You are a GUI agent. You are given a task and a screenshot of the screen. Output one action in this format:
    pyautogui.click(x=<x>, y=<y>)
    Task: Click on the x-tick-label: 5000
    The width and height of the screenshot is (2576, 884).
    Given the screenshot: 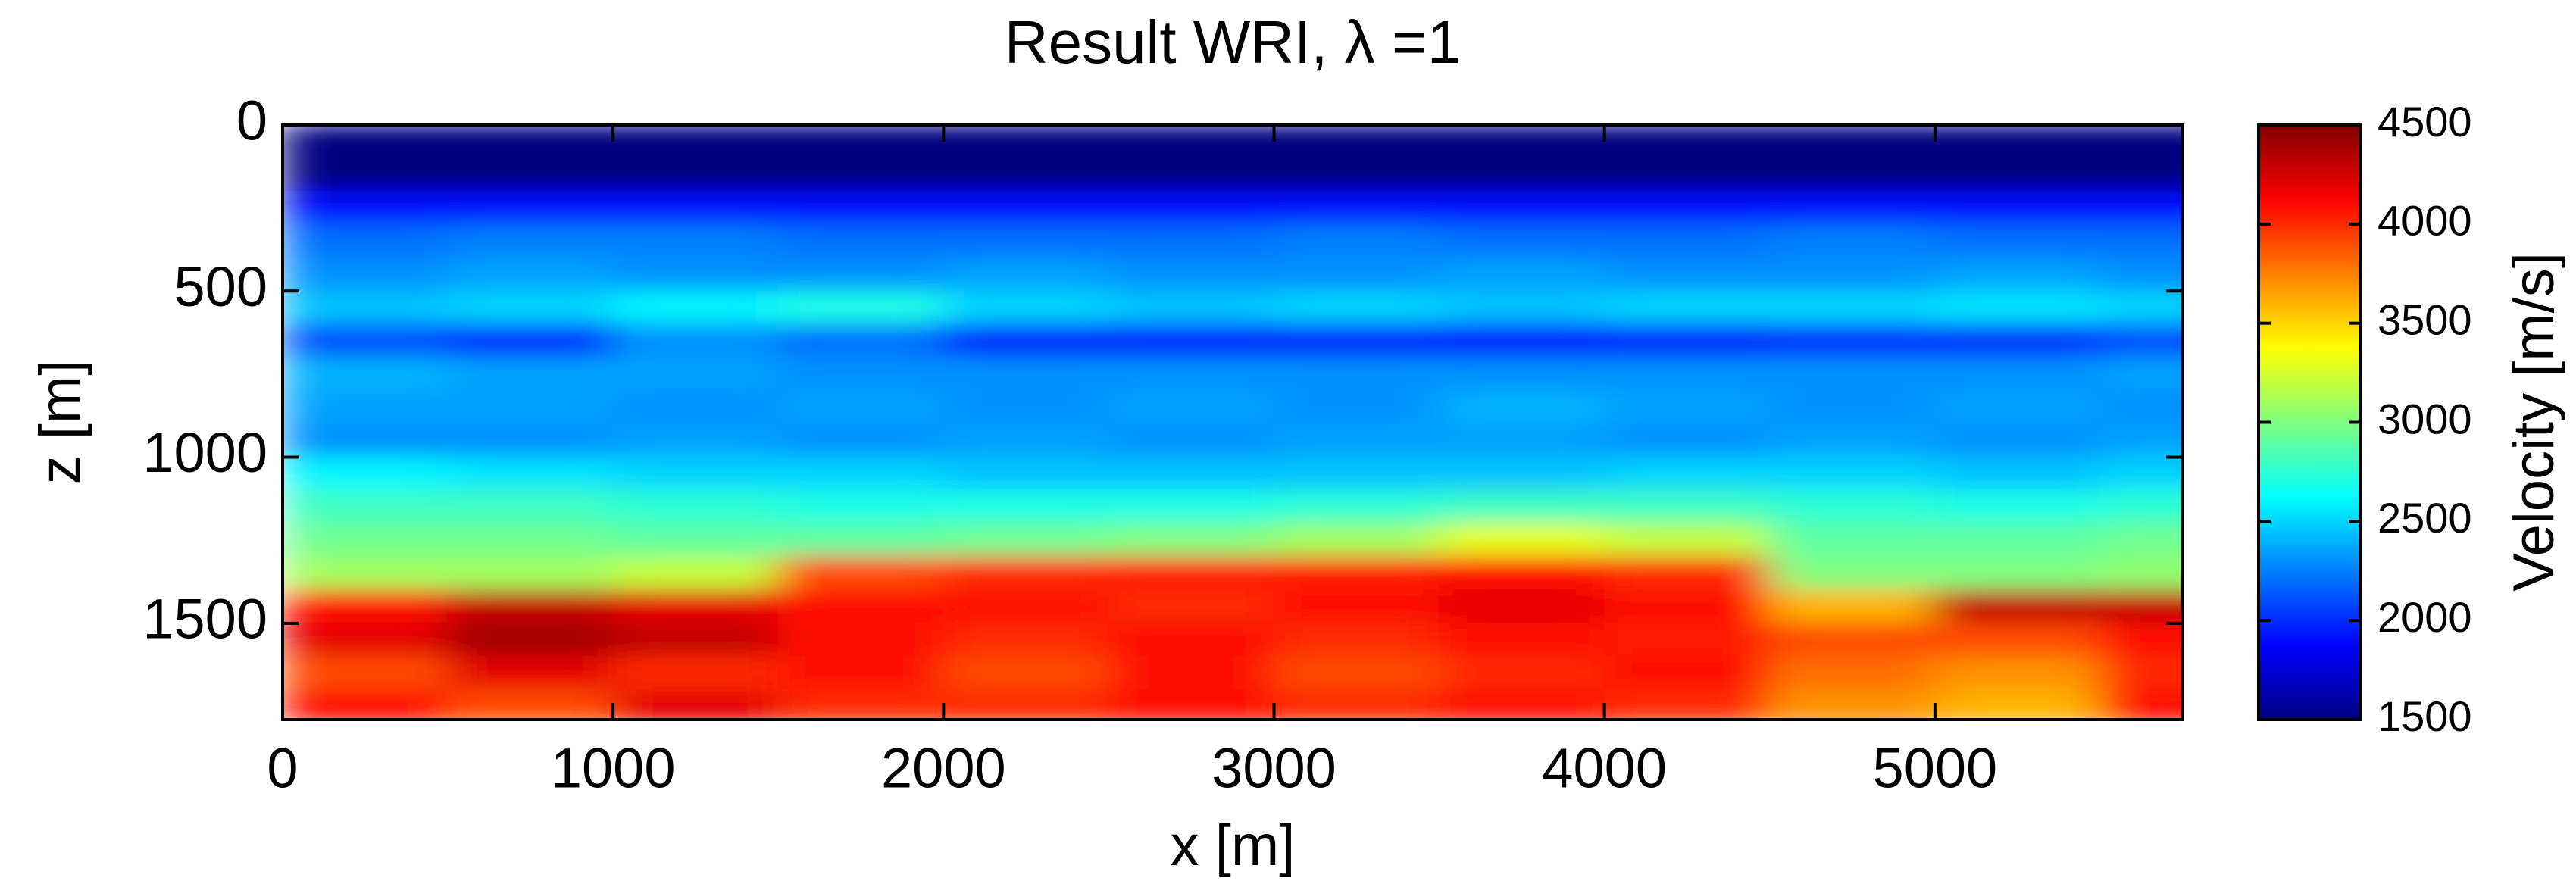 What is the action you would take?
    pyautogui.click(x=1936, y=768)
    